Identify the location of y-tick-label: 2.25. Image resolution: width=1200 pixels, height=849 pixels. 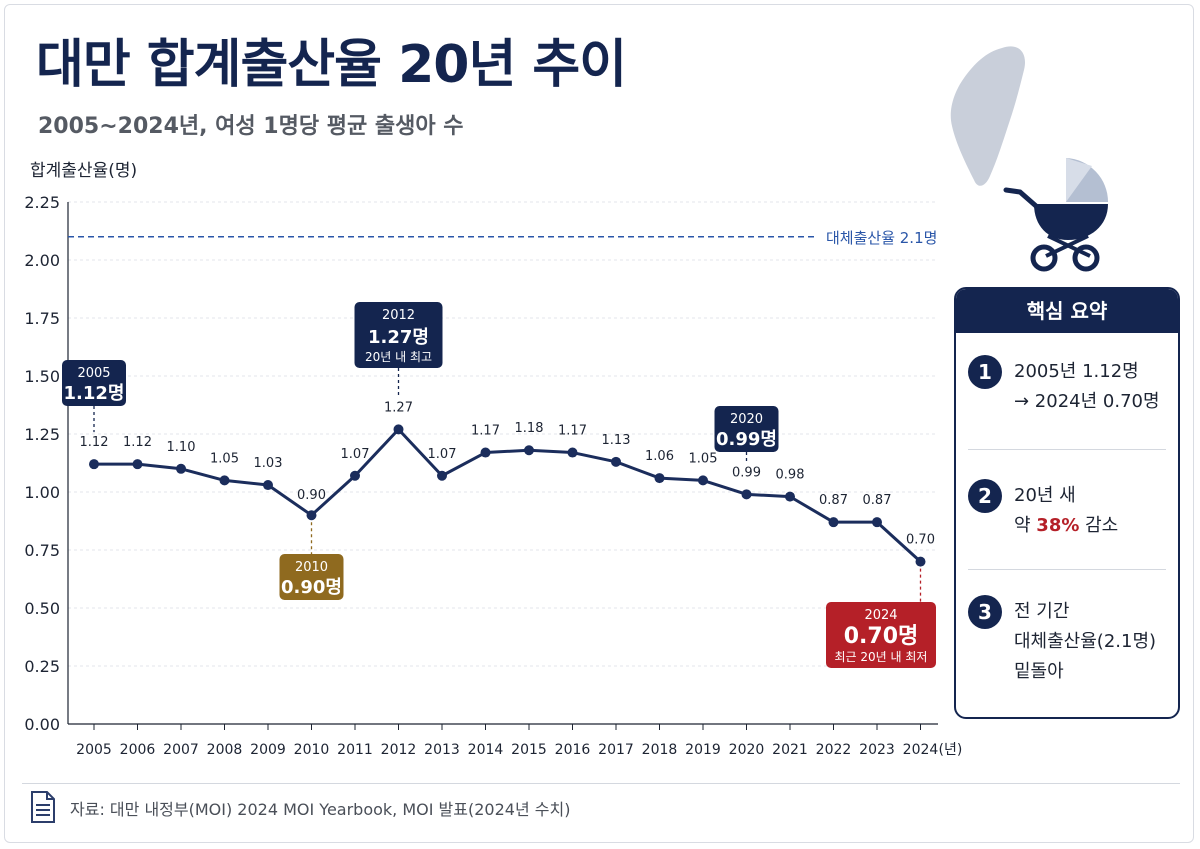
(42, 202).